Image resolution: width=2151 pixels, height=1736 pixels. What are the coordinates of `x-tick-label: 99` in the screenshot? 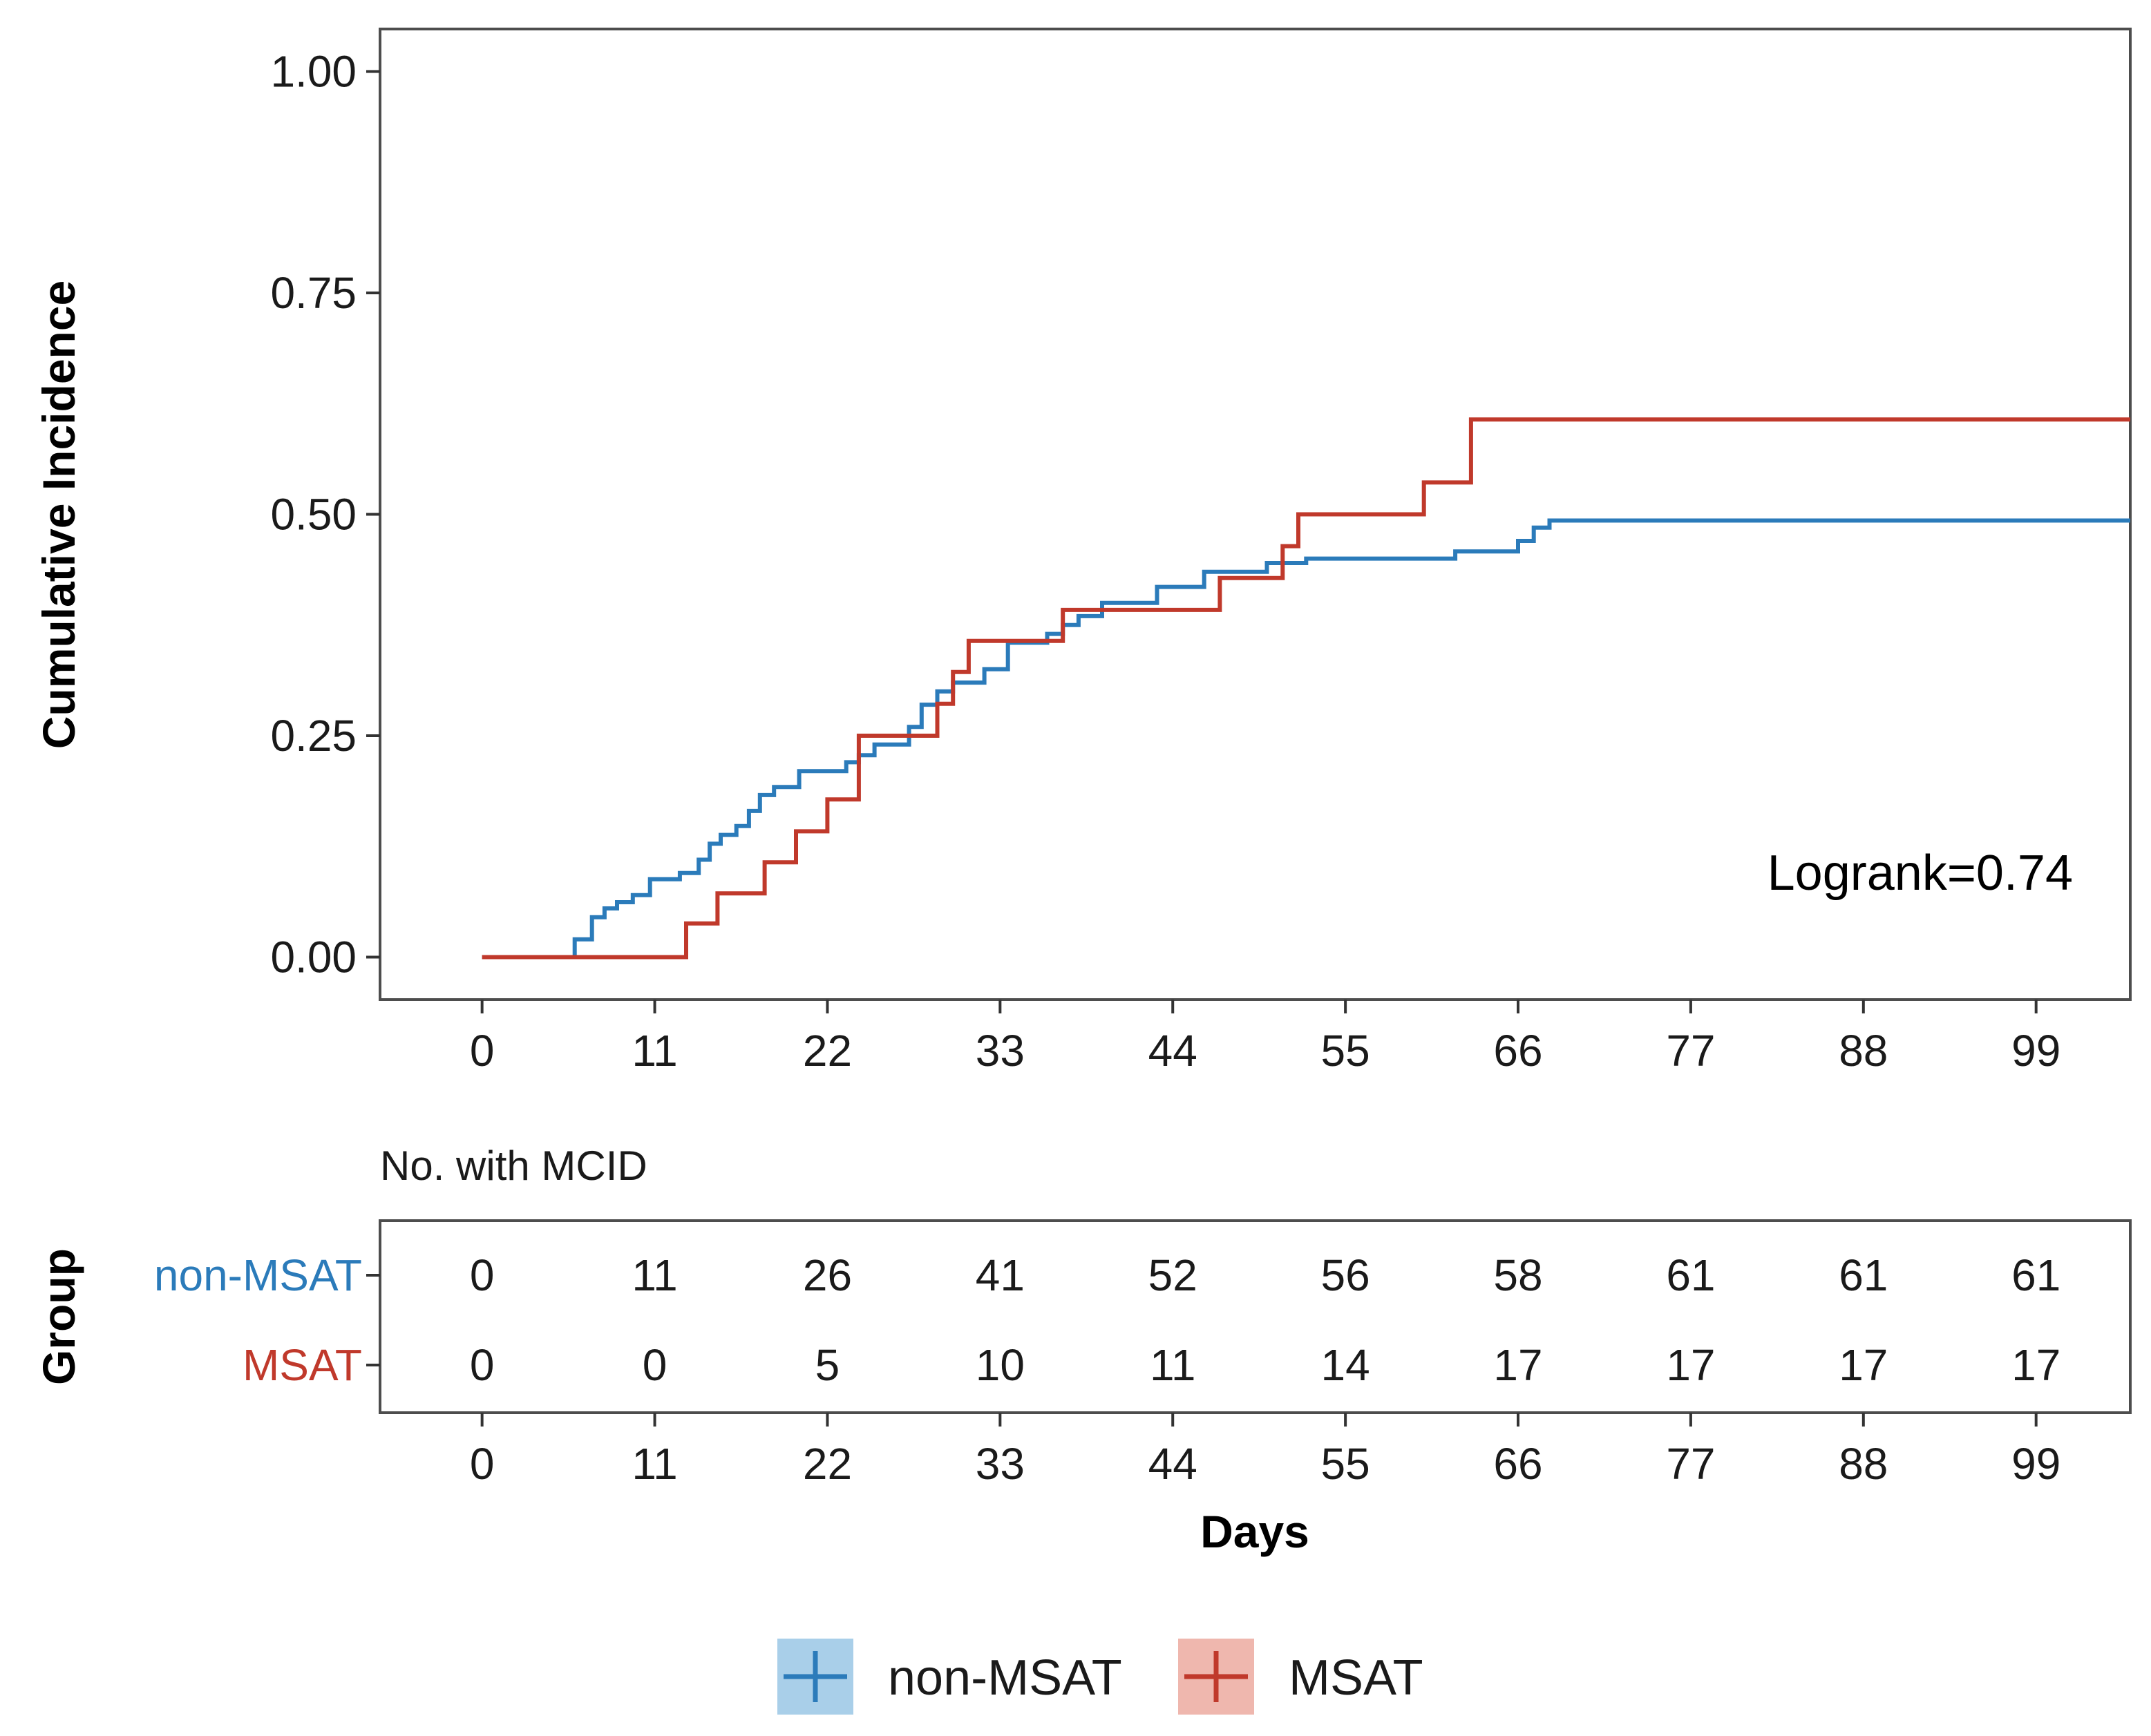 It's located at (2036, 1051).